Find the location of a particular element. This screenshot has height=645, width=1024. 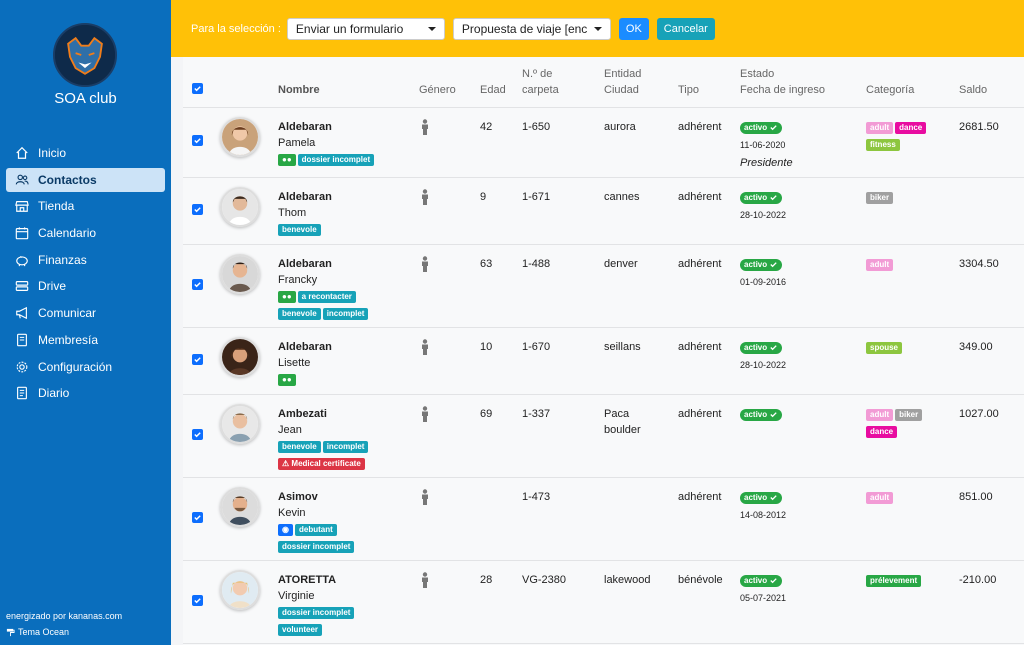

form-select-value: Propuesta de viaje [encu is located at coordinates (524, 28).